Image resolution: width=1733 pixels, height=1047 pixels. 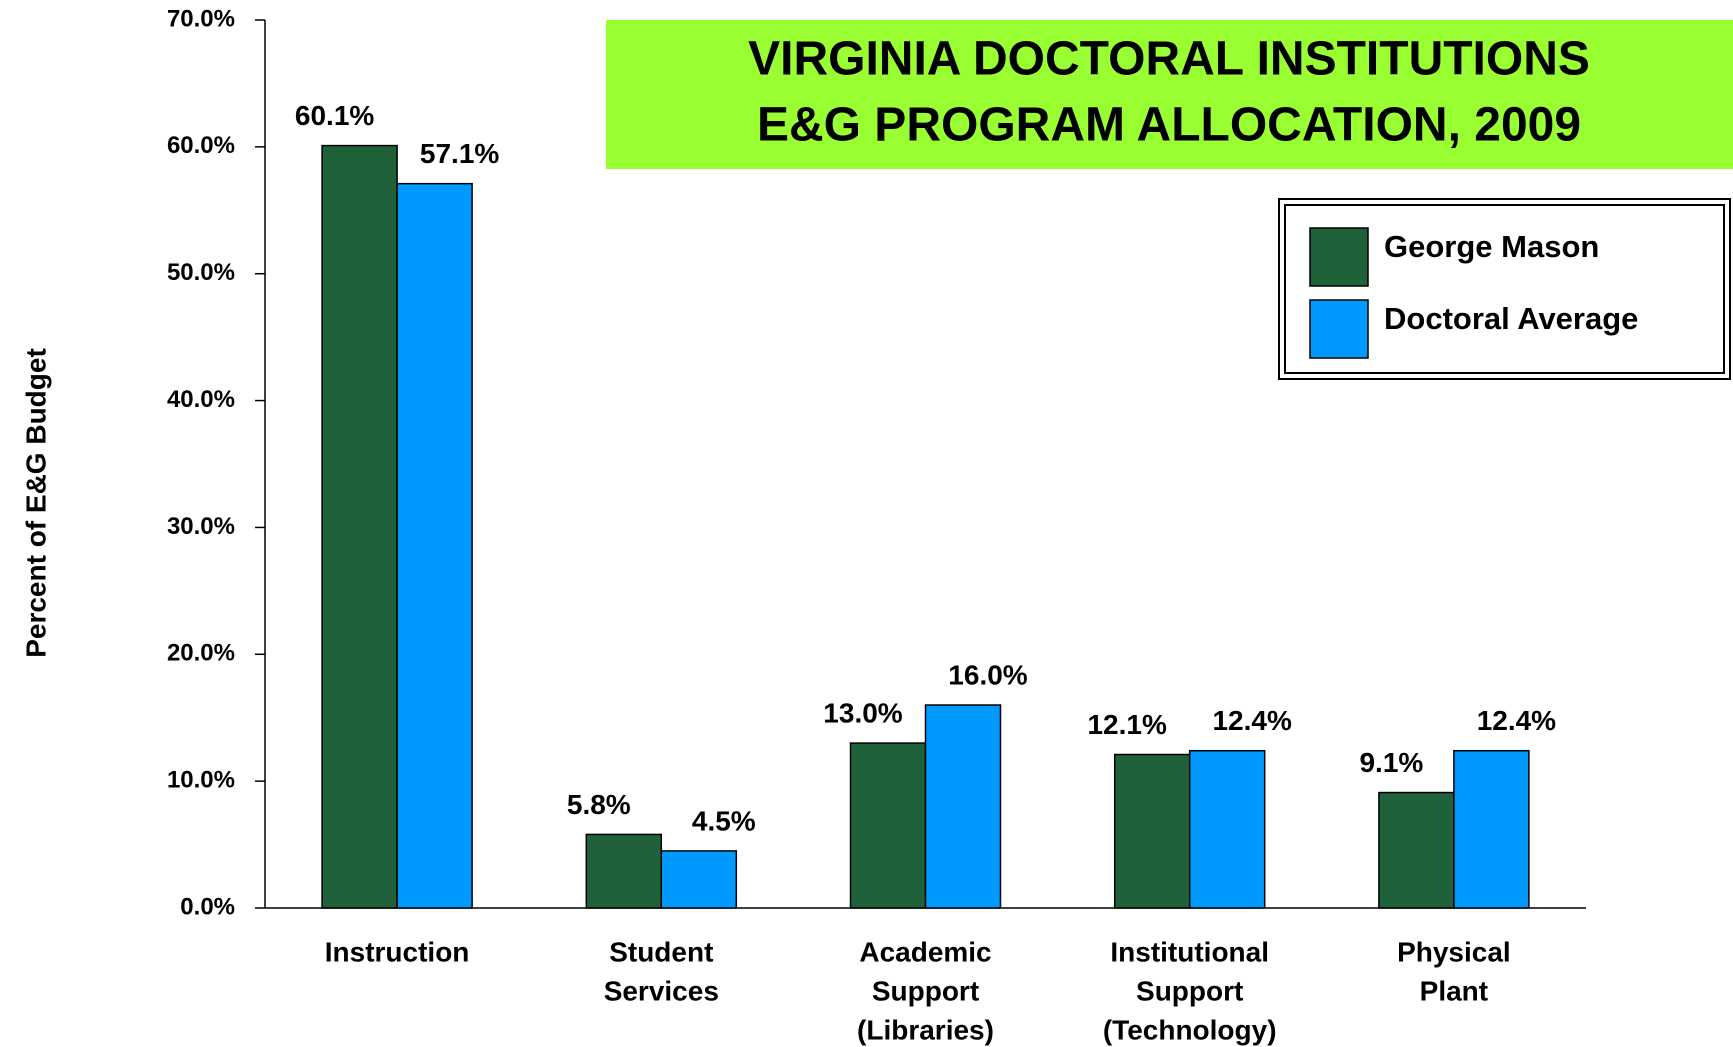 What do you see at coordinates (201, 526) in the screenshot?
I see `y-tick-label: 30.0%` at bounding box center [201, 526].